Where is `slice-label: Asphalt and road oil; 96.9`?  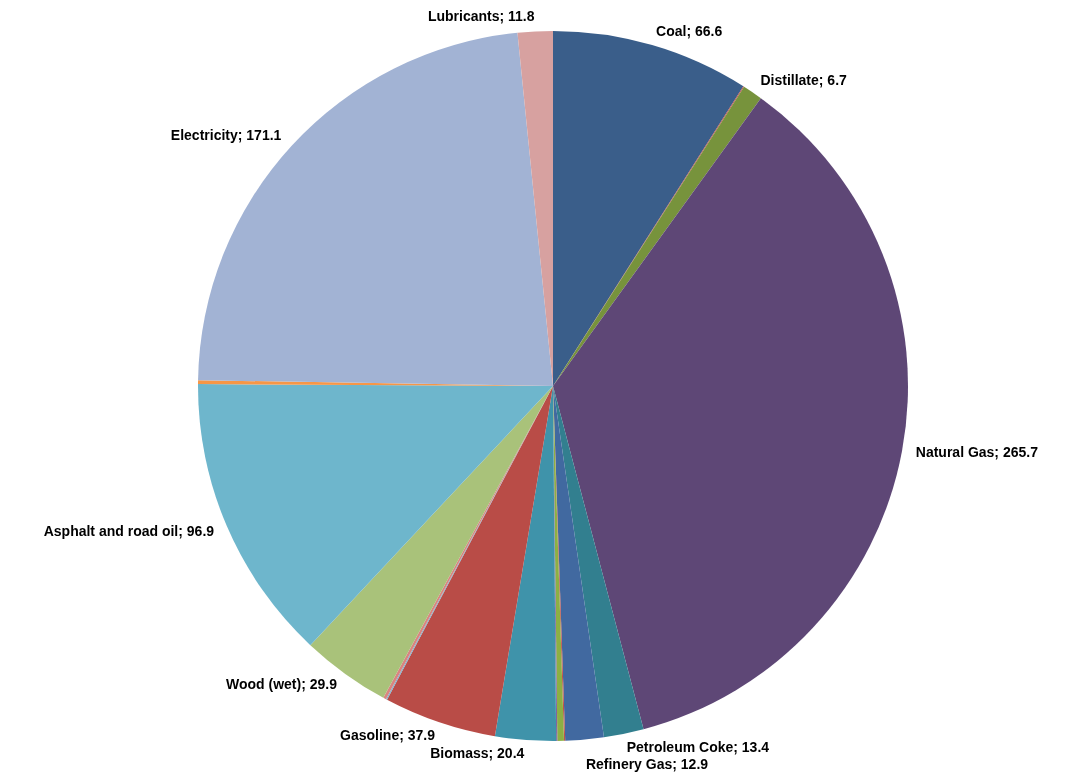
slice-label: Asphalt and road oil; 96.9 is located at coordinates (129, 530).